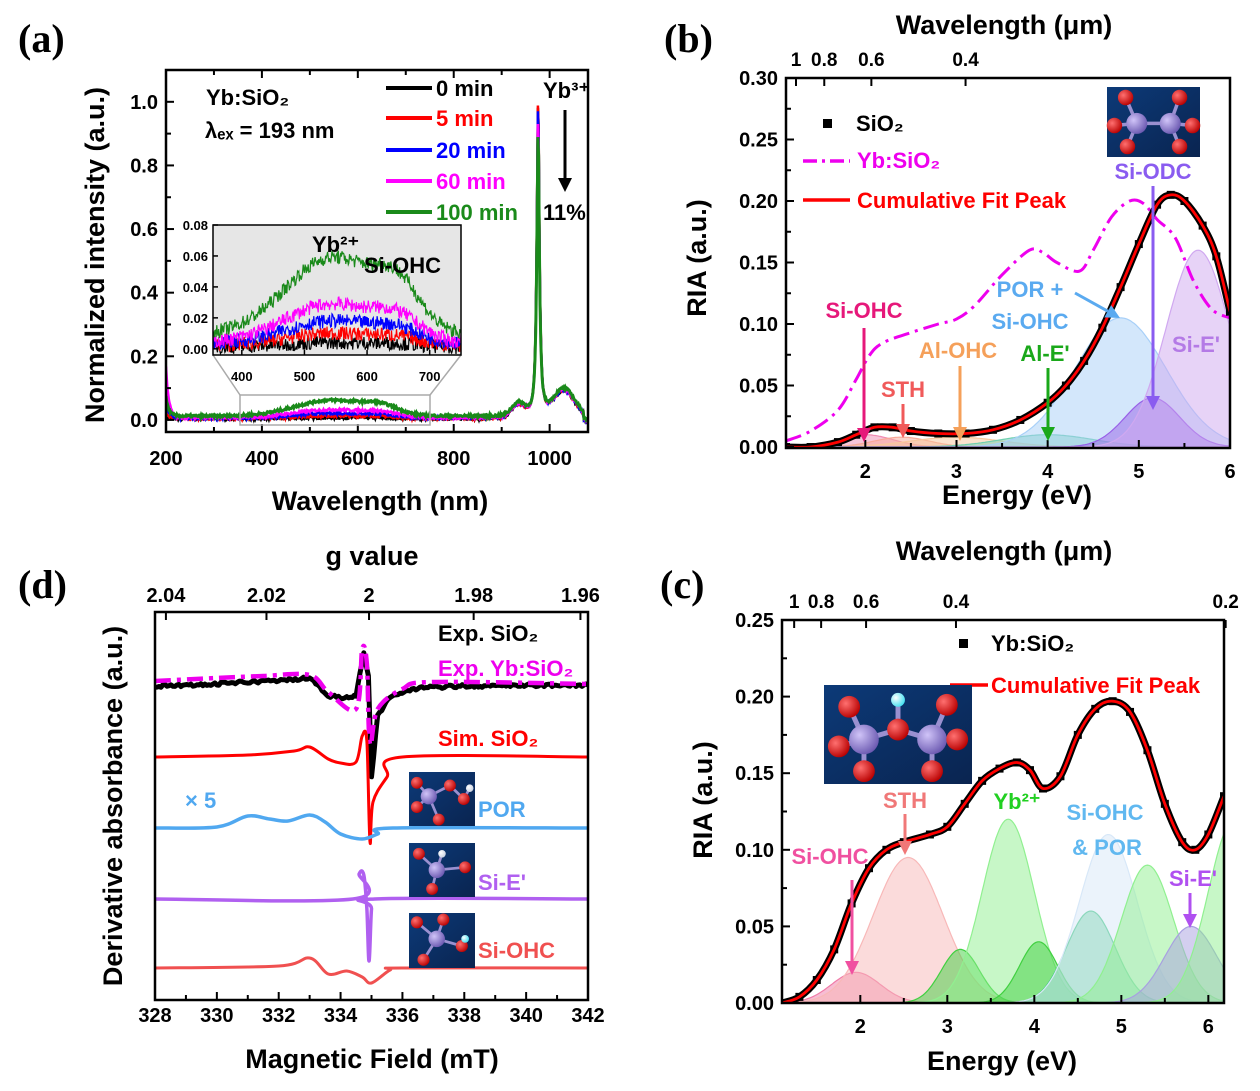 Image resolution: width=1260 pixels, height=1091 pixels. Describe the element at coordinates (1017, 495) in the screenshot. I see `x-axis-title: Energy (eV)` at that location.